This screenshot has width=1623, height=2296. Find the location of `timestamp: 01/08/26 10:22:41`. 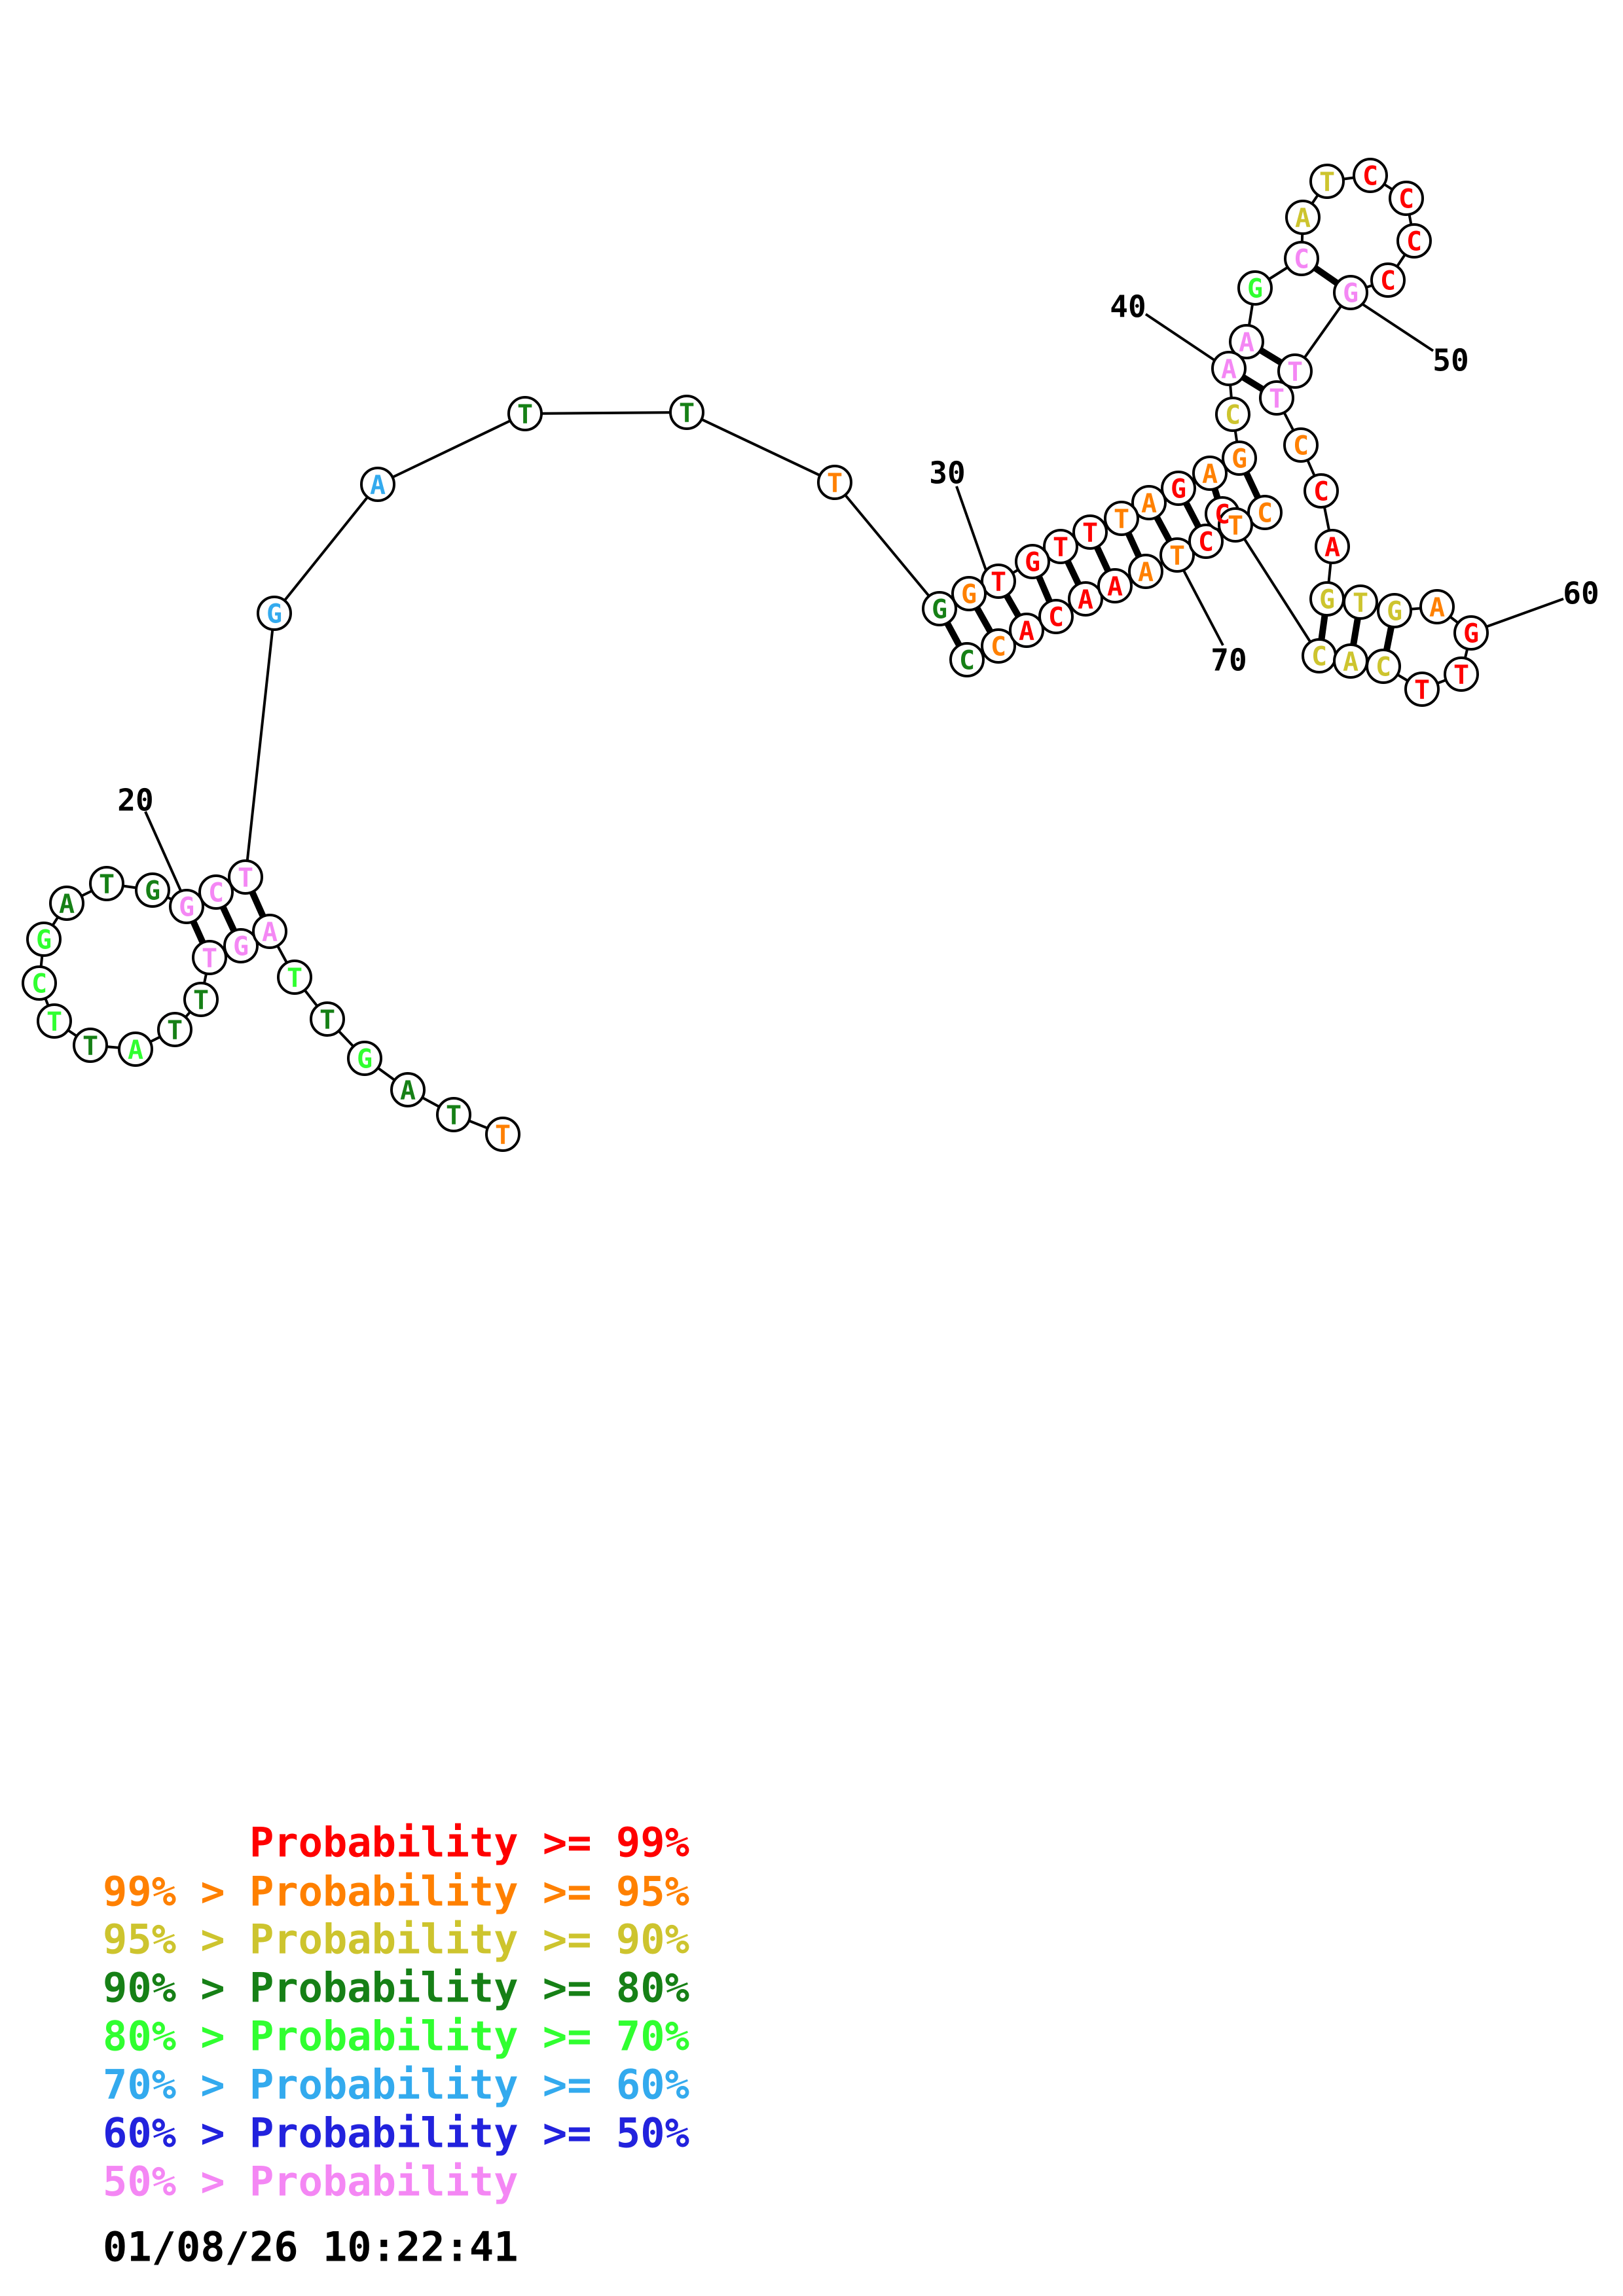

timestamp: 01/08/26 10:22:41 is located at coordinates (311, 2247).